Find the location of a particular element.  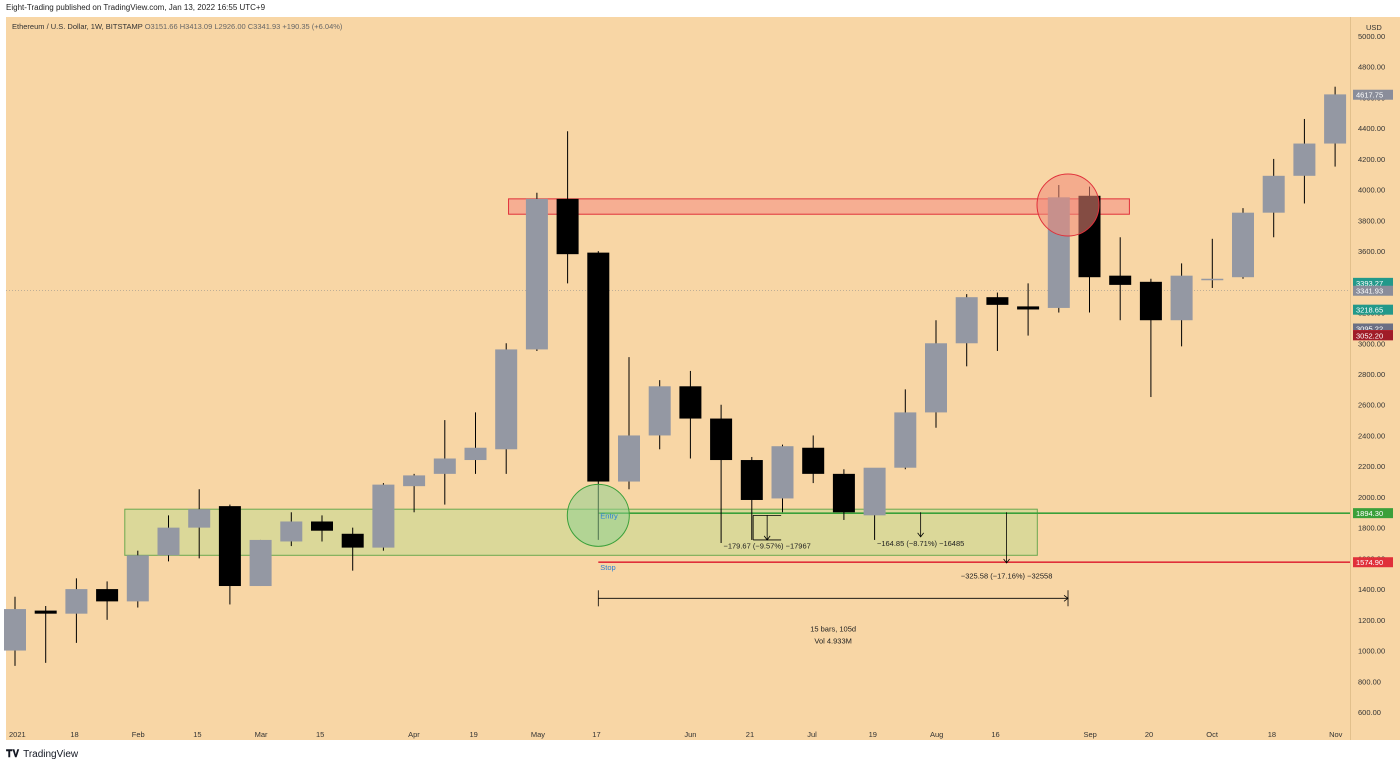

y-tick-label: 1200.00 is located at coordinates (1371, 620).